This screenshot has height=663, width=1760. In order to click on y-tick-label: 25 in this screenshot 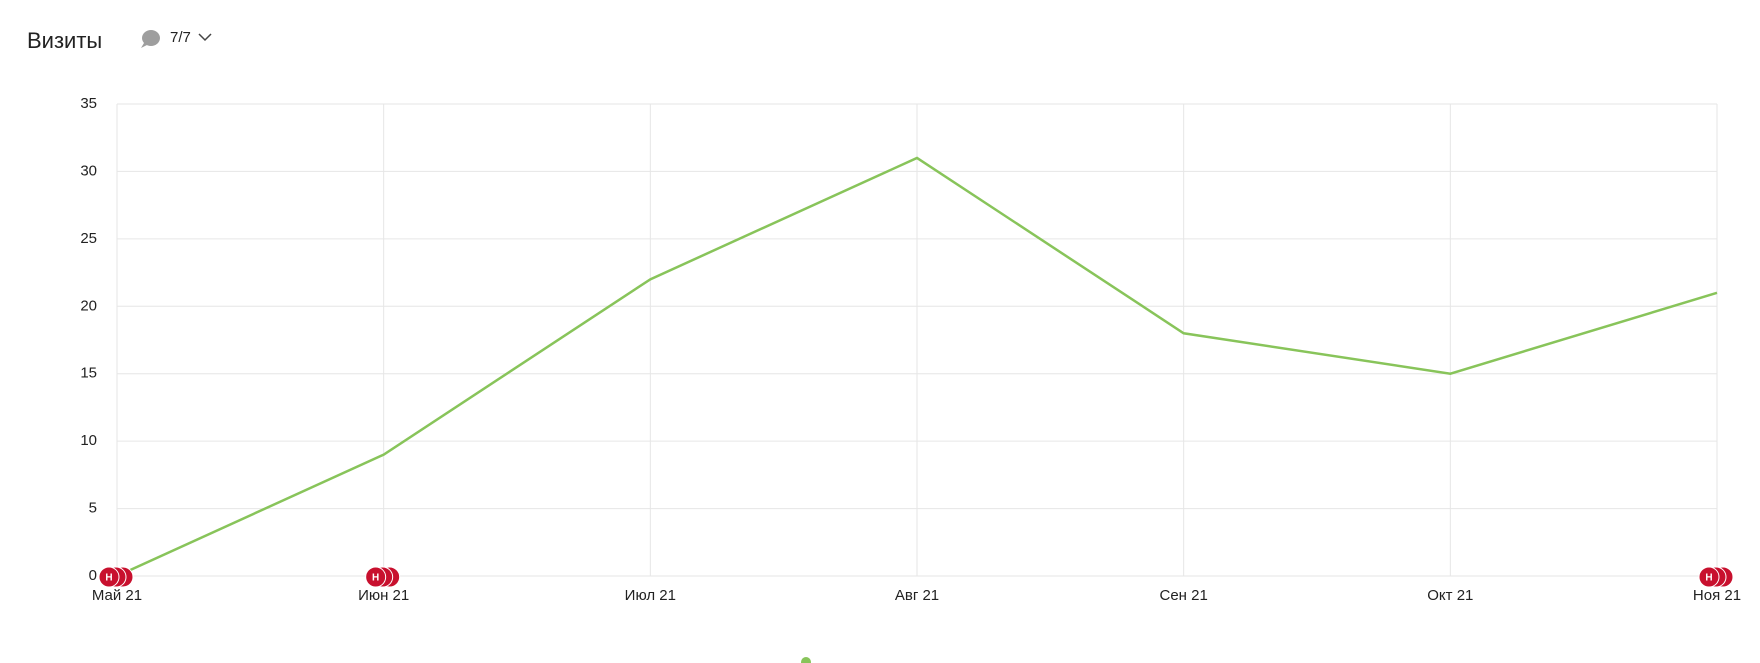, I will do `click(88, 238)`.